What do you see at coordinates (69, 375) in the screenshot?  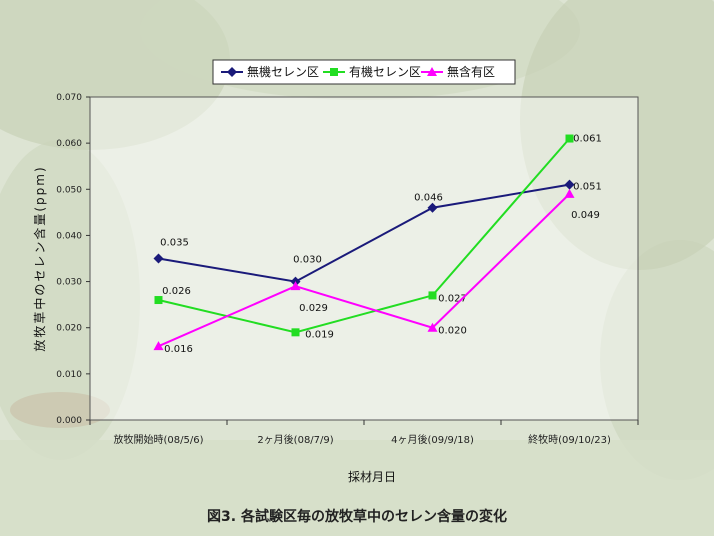 I see `y-tick-label: 0.010` at bounding box center [69, 375].